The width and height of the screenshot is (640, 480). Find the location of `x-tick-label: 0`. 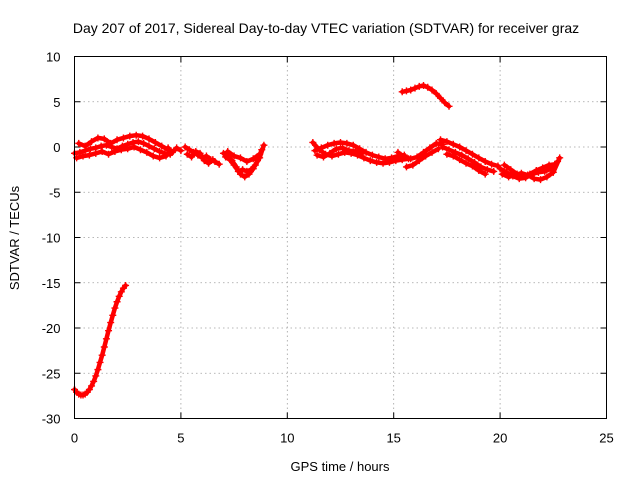

x-tick-label: 0 is located at coordinates (74, 438).